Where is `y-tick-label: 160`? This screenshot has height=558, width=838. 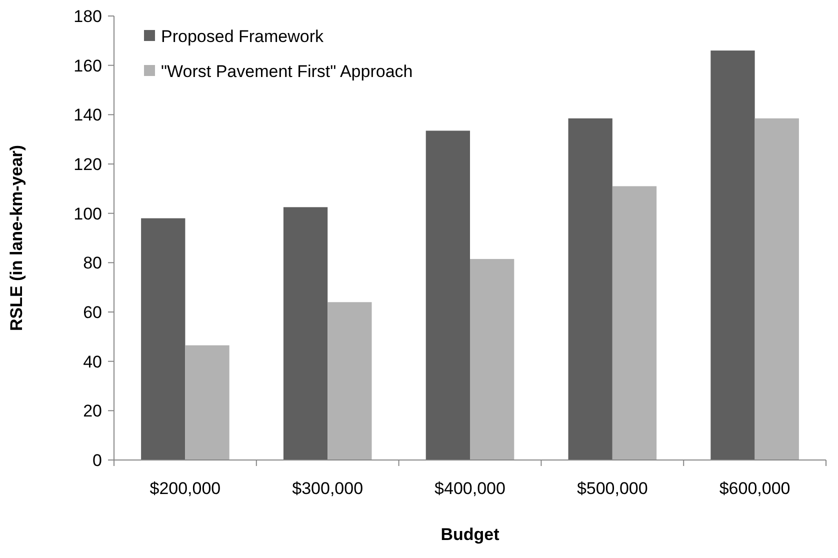
y-tick-label: 160 is located at coordinates (88, 66).